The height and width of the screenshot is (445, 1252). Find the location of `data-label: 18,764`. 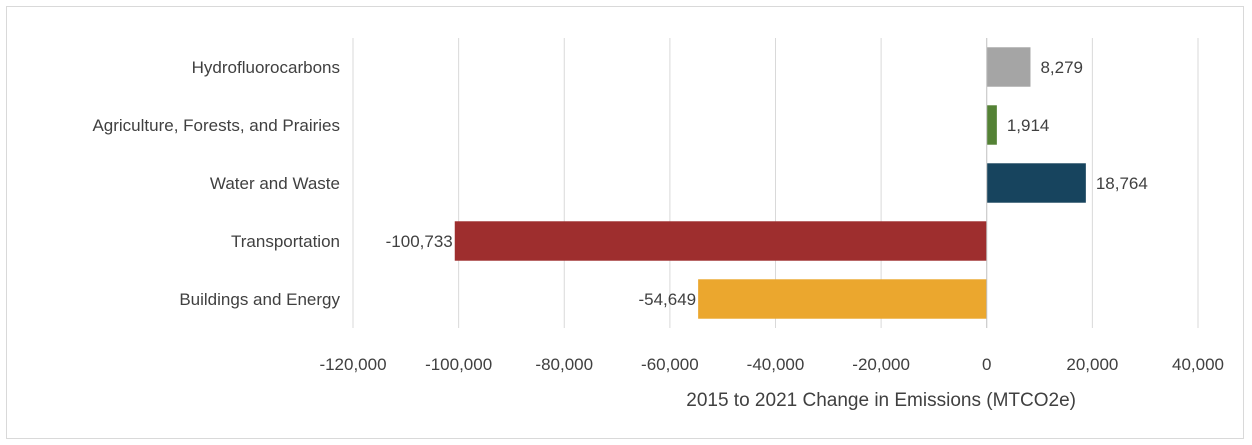

data-label: 18,764 is located at coordinates (1122, 183).